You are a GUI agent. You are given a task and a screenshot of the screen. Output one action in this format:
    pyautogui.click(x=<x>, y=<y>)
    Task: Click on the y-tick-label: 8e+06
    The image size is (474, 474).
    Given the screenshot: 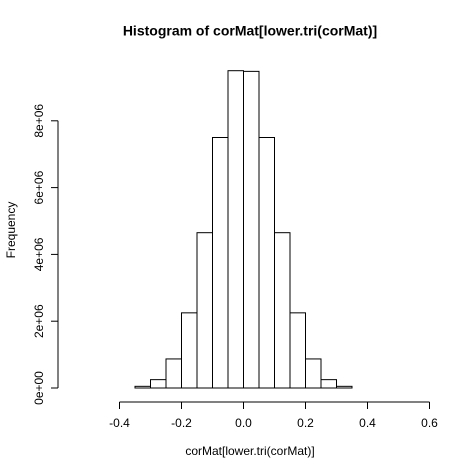 What is the action you would take?
    pyautogui.click(x=39, y=121)
    